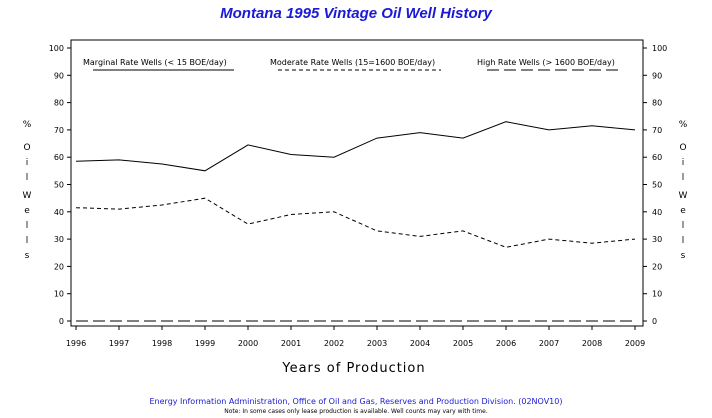  What do you see at coordinates (654, 321) in the screenshot?
I see `y-tick-label-right: 0` at bounding box center [654, 321].